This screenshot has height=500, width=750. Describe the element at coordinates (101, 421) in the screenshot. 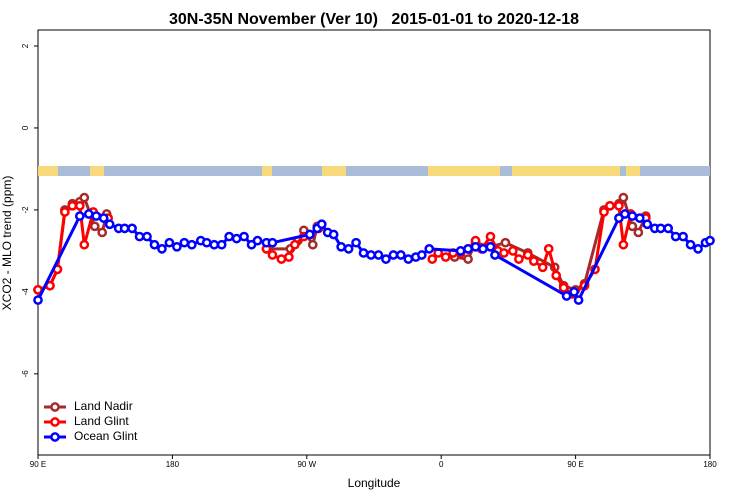

I see `legend-label: Land Glint` at that location.